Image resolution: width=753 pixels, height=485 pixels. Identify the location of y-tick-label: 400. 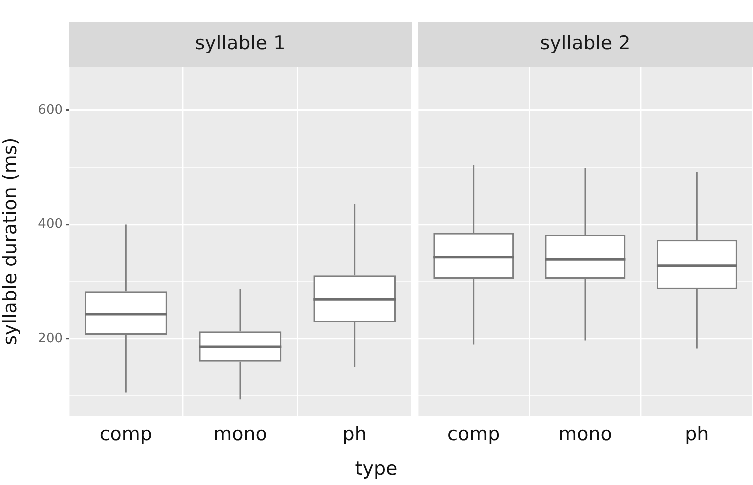
(50, 224).